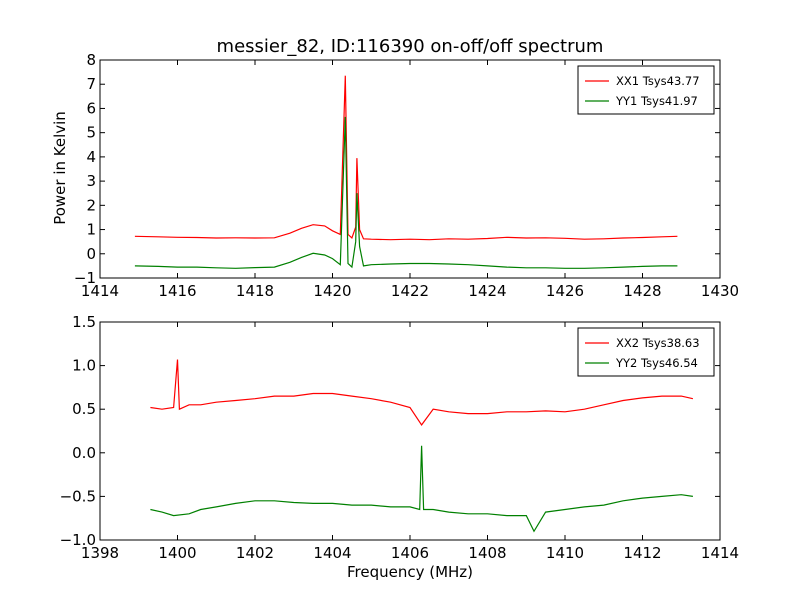  I want to click on legend: XX1 Tsys43.77 YY1 Tsys41.97, so click(646, 90).